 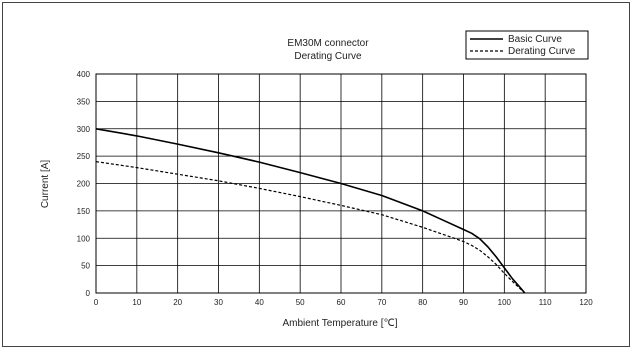 I want to click on x-tick-label: 70, so click(x=381, y=302).